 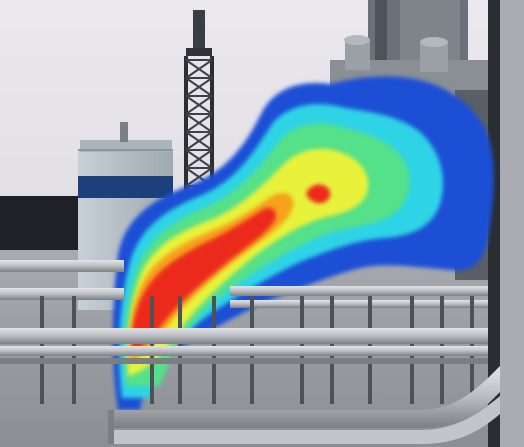 I want to click on pipe-rack-lower, so click(x=244, y=346).